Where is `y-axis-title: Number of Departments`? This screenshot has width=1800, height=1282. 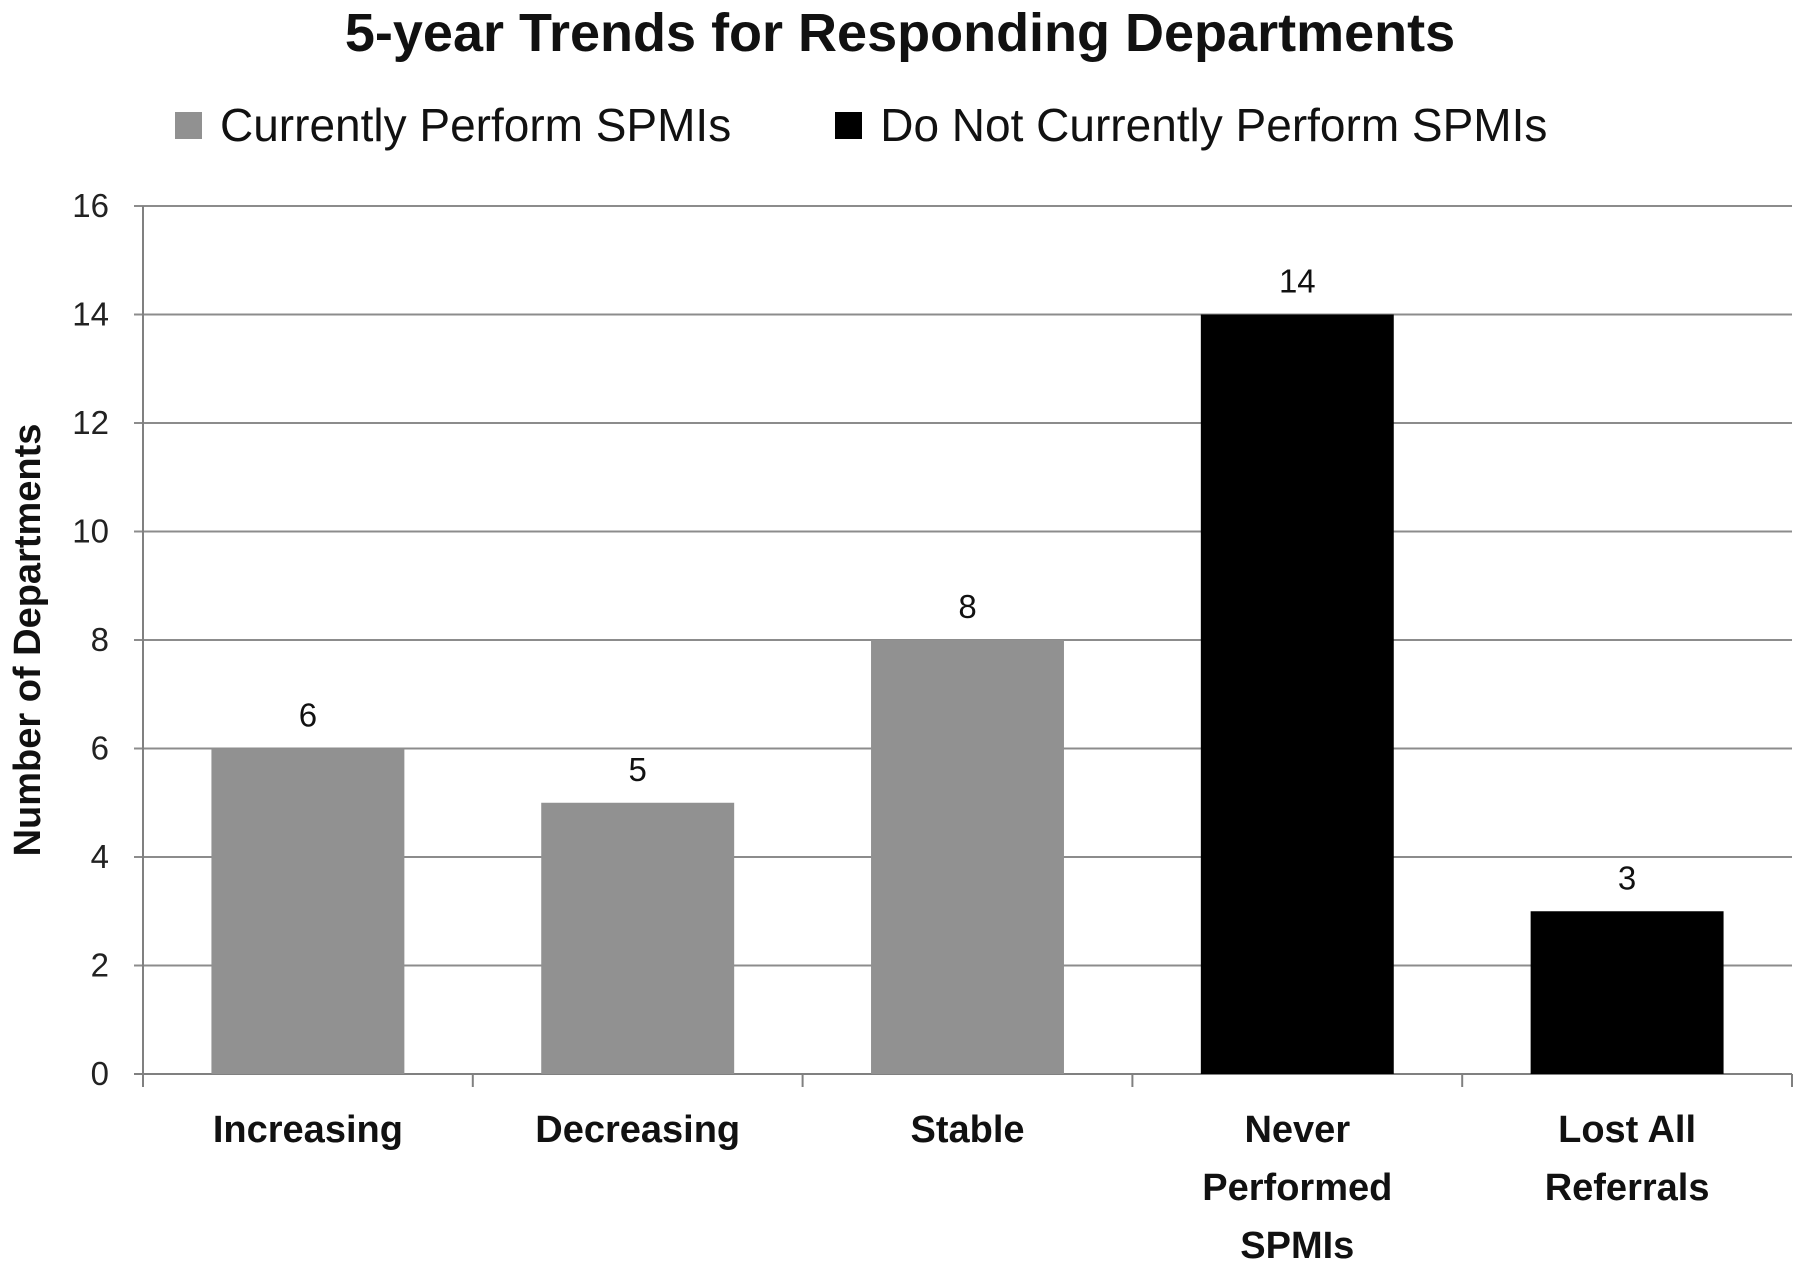 y-axis-title: Number of Departments is located at coordinates (28, 640).